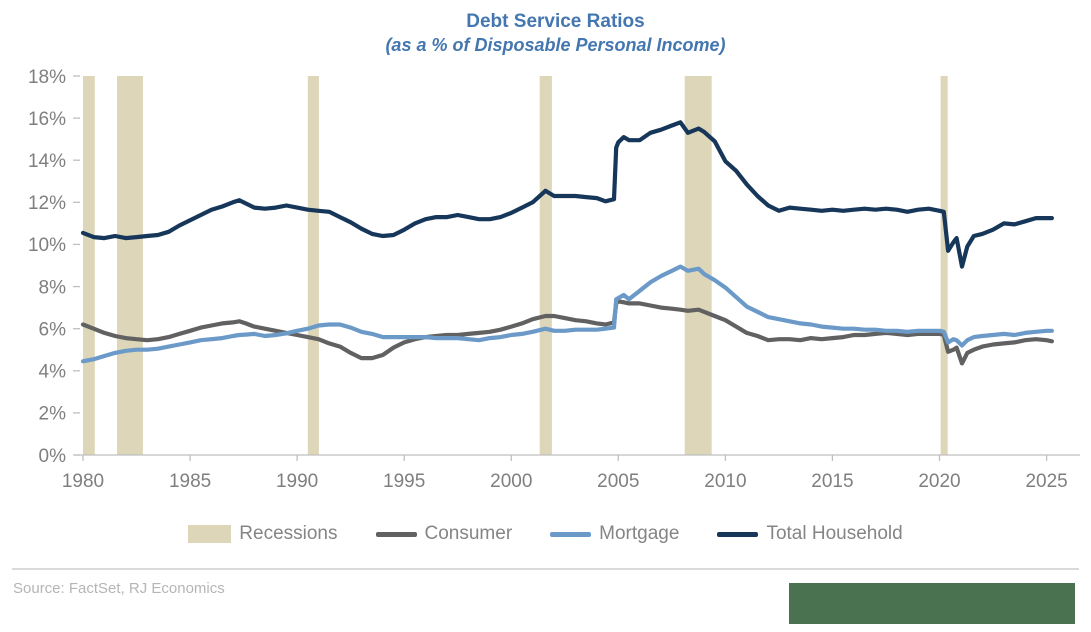  What do you see at coordinates (932, 603) in the screenshot?
I see `logo-placeholder-box` at bounding box center [932, 603].